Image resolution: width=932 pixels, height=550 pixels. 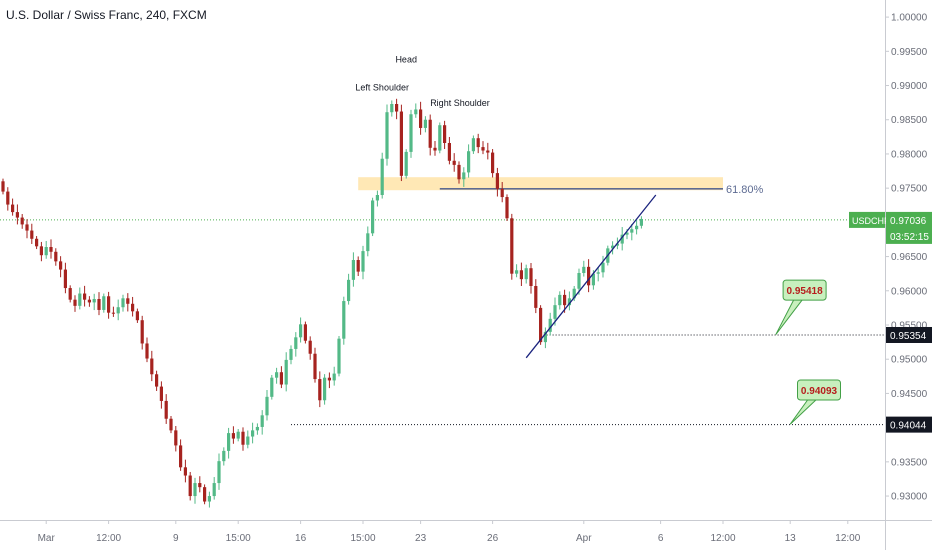 I want to click on price-tick-label: 0.93500, so click(x=909, y=462).